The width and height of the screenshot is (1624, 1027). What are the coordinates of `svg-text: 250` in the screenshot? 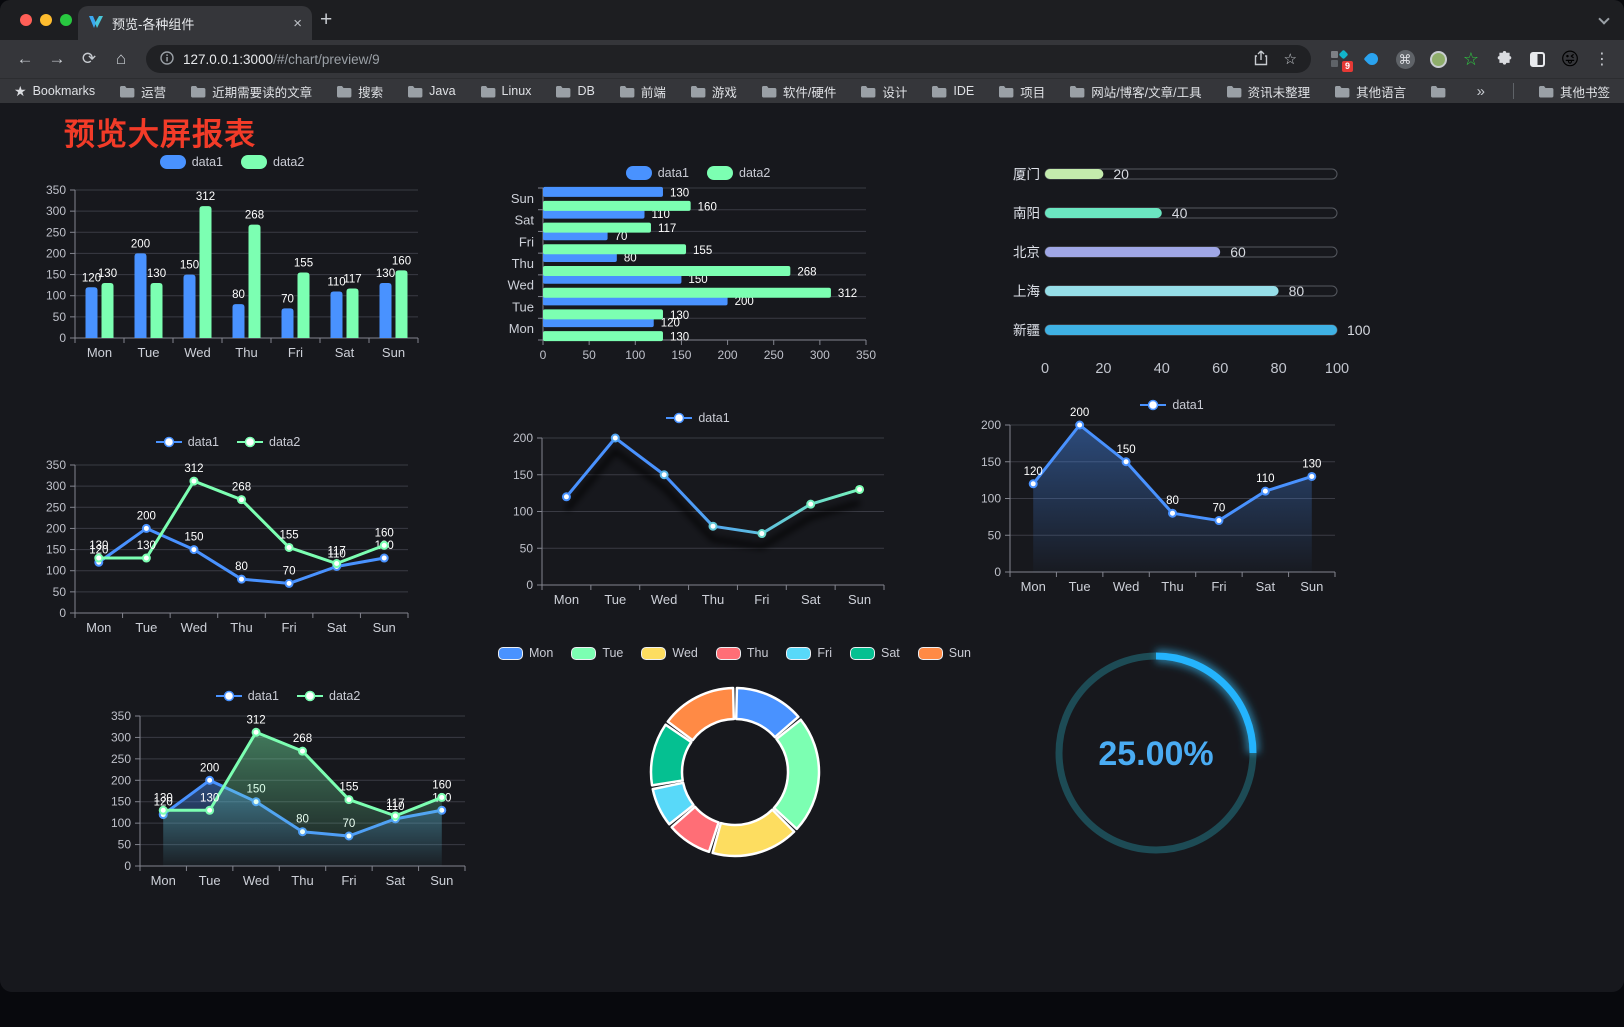 It's located at (121, 759).